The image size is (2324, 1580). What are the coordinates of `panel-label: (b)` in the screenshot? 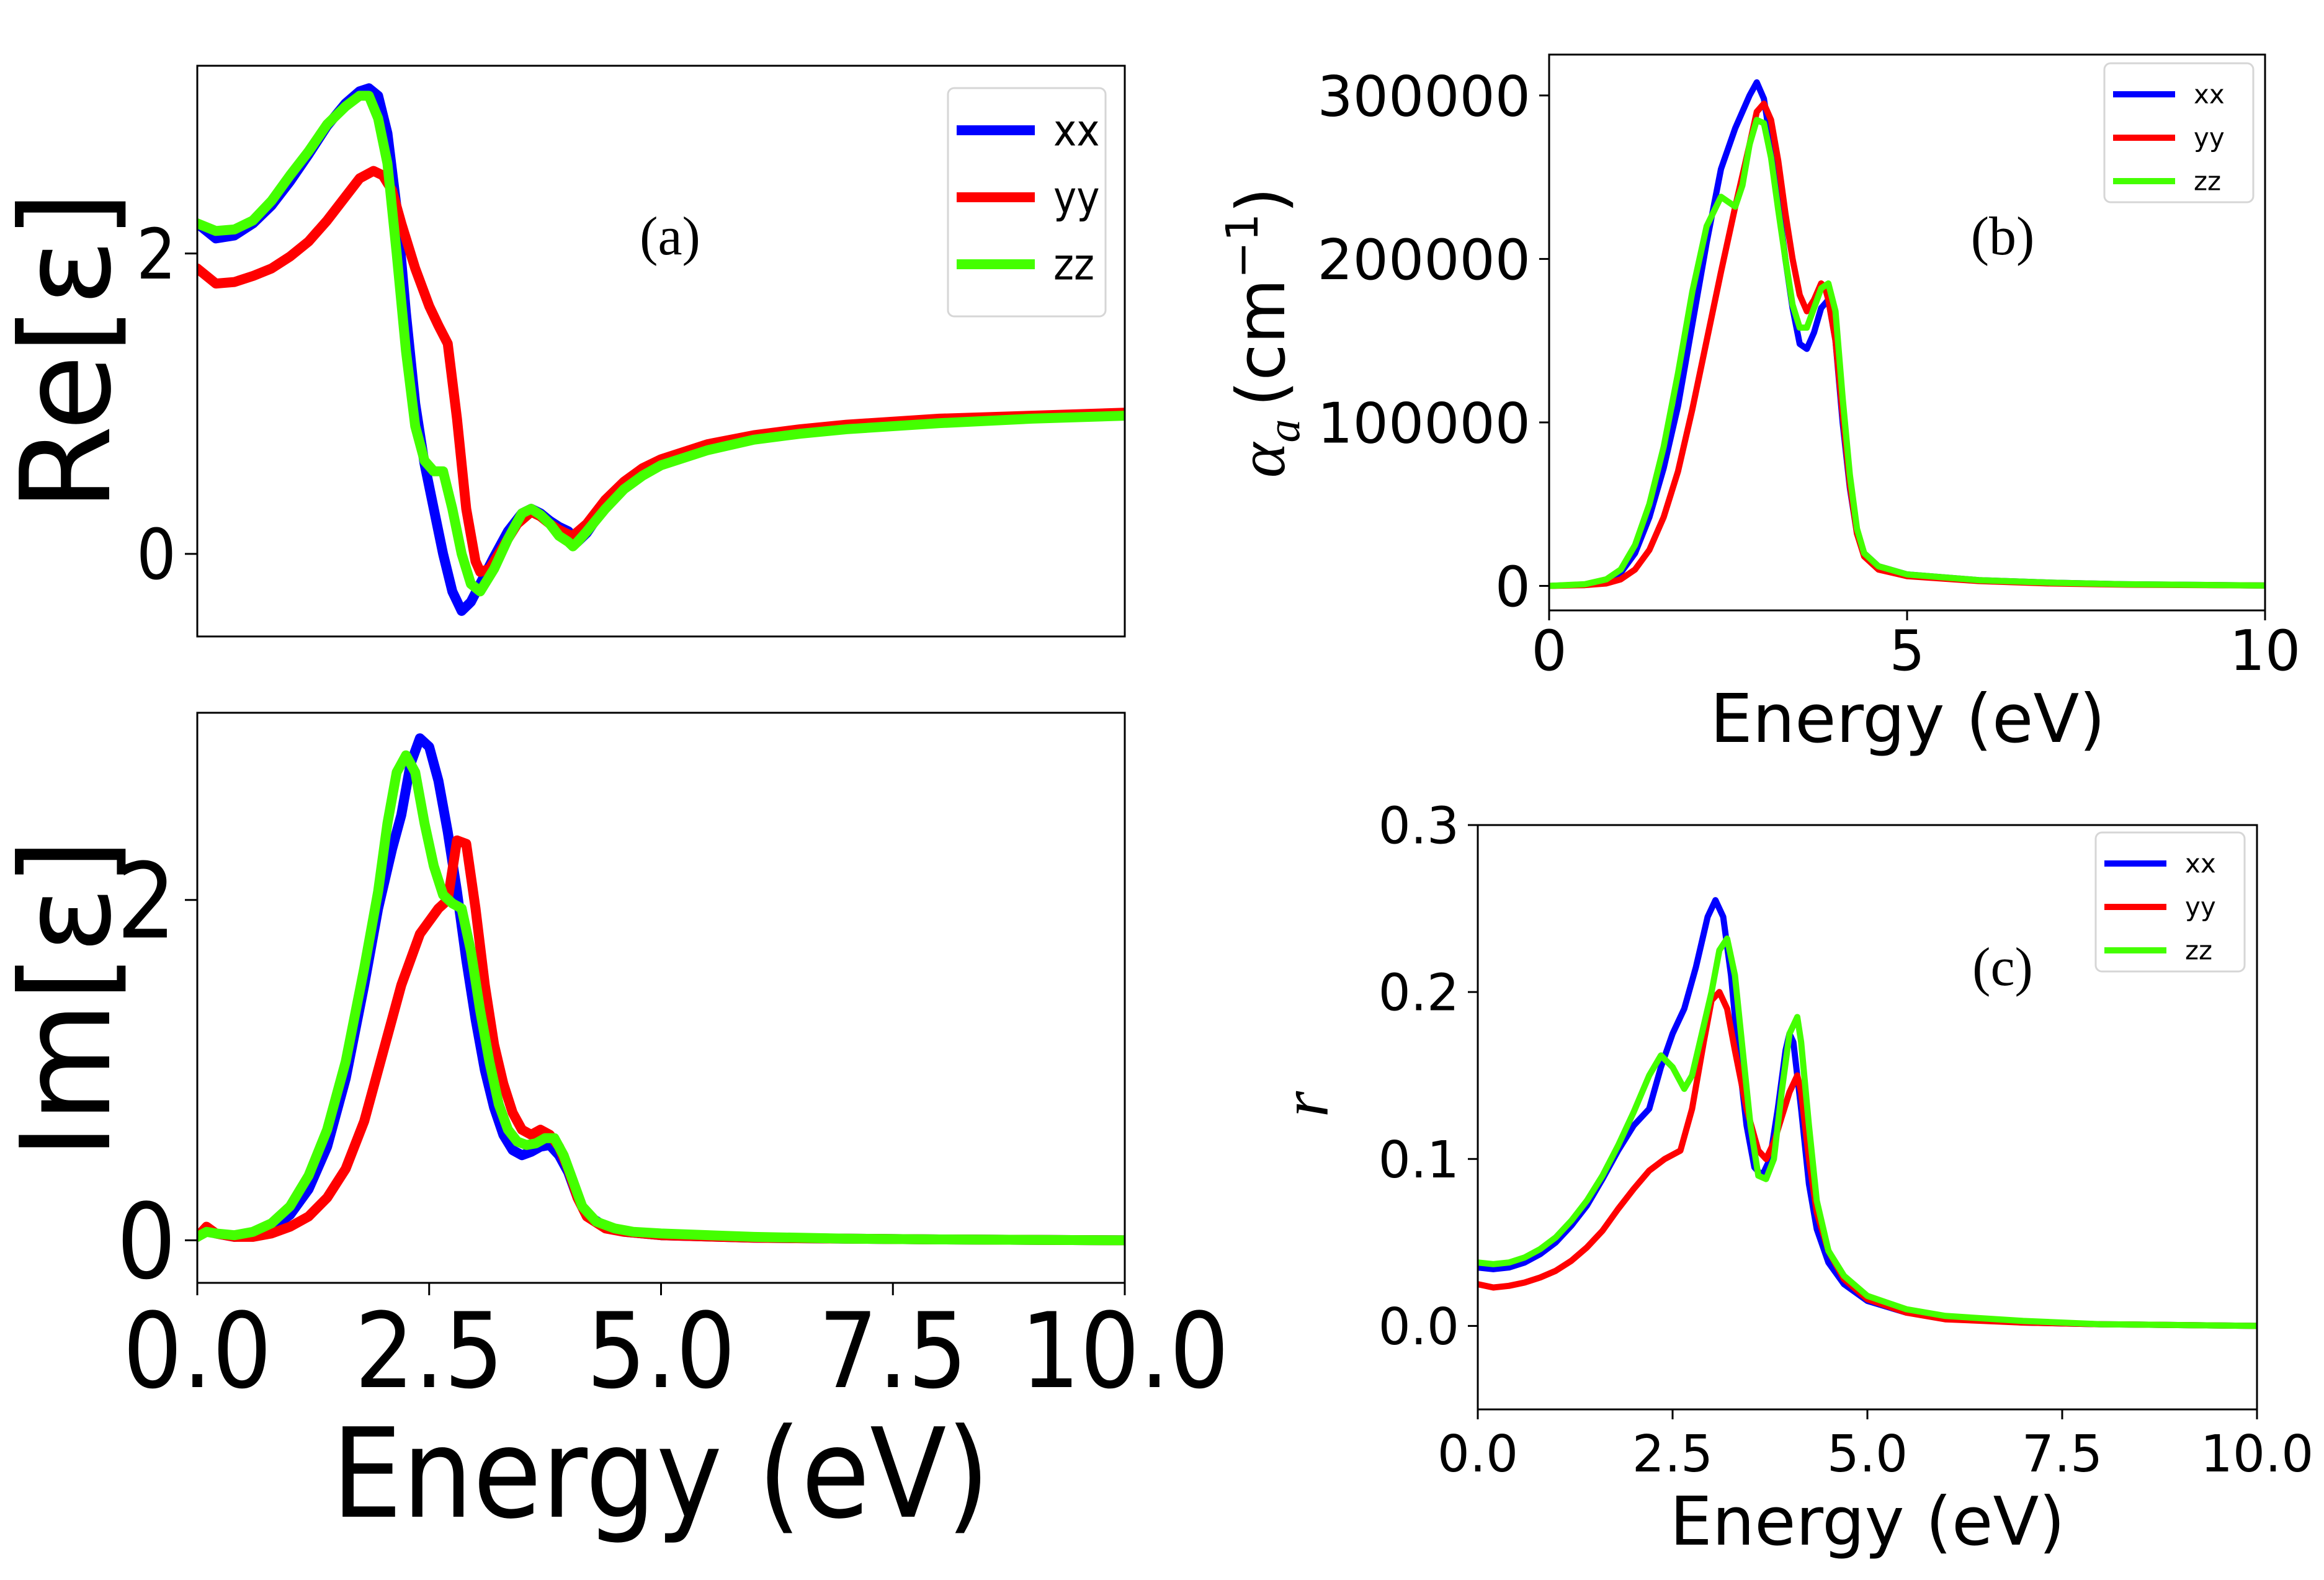 It's located at (2003, 237).